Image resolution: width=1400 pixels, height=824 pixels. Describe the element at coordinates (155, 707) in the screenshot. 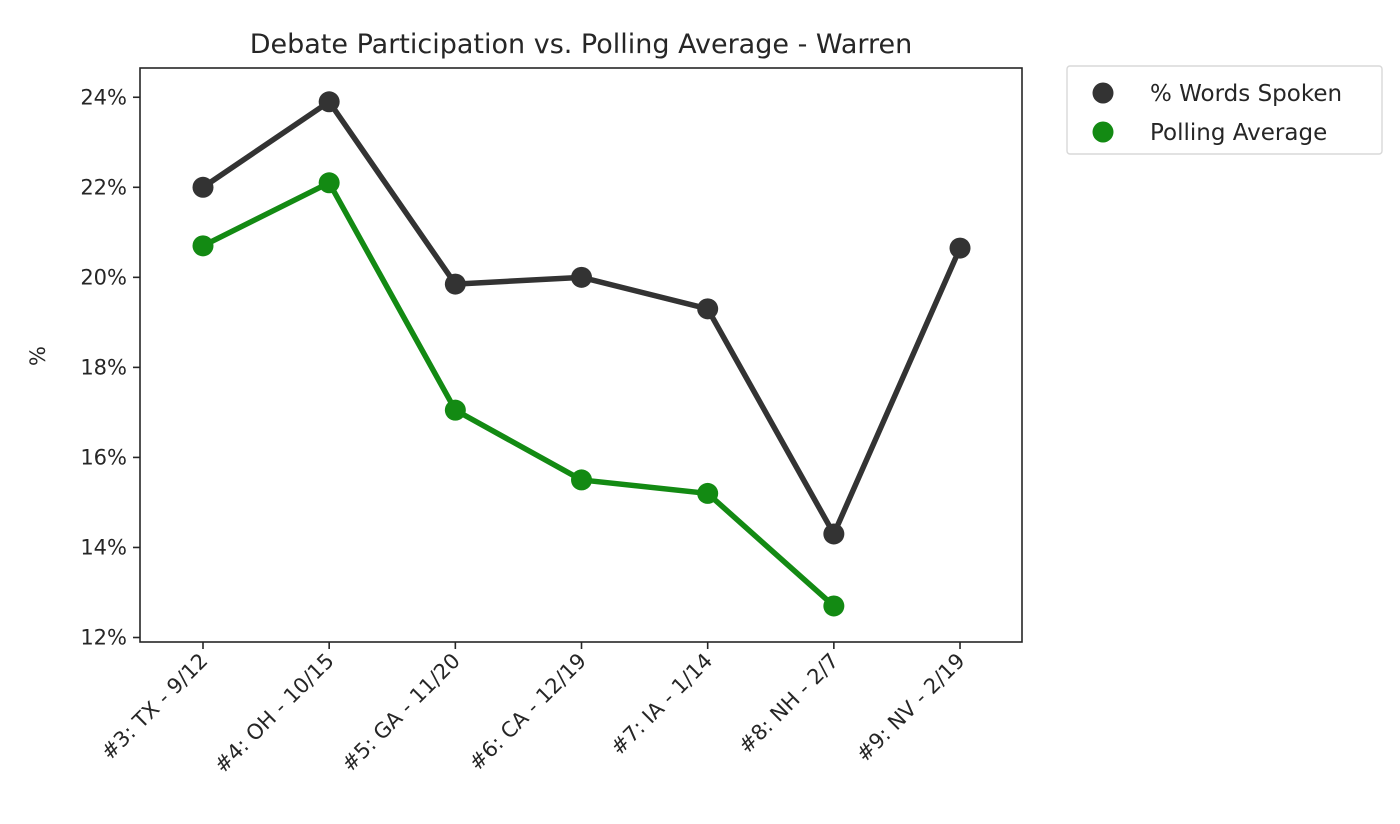

I see `x-tick-label: #3: TX - 9/12` at that location.